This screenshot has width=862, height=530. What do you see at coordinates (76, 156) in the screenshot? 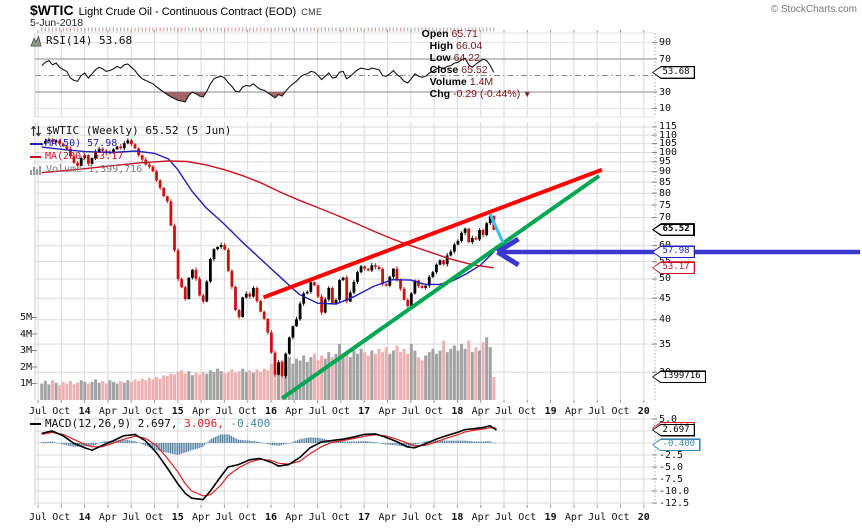
I see `ma200-legend: MA(200) 53.17` at bounding box center [76, 156].